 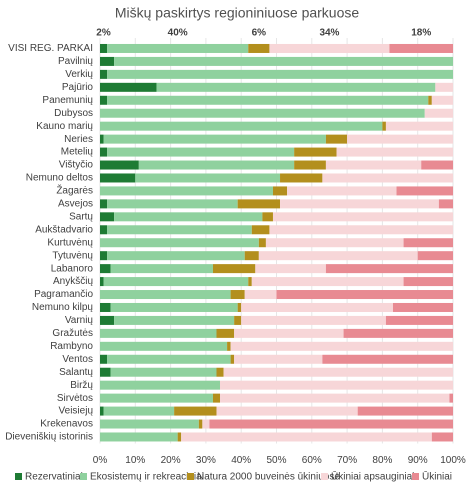 What do you see at coordinates (64, 126) in the screenshot?
I see `y-tick-label: Kauno marių` at bounding box center [64, 126].